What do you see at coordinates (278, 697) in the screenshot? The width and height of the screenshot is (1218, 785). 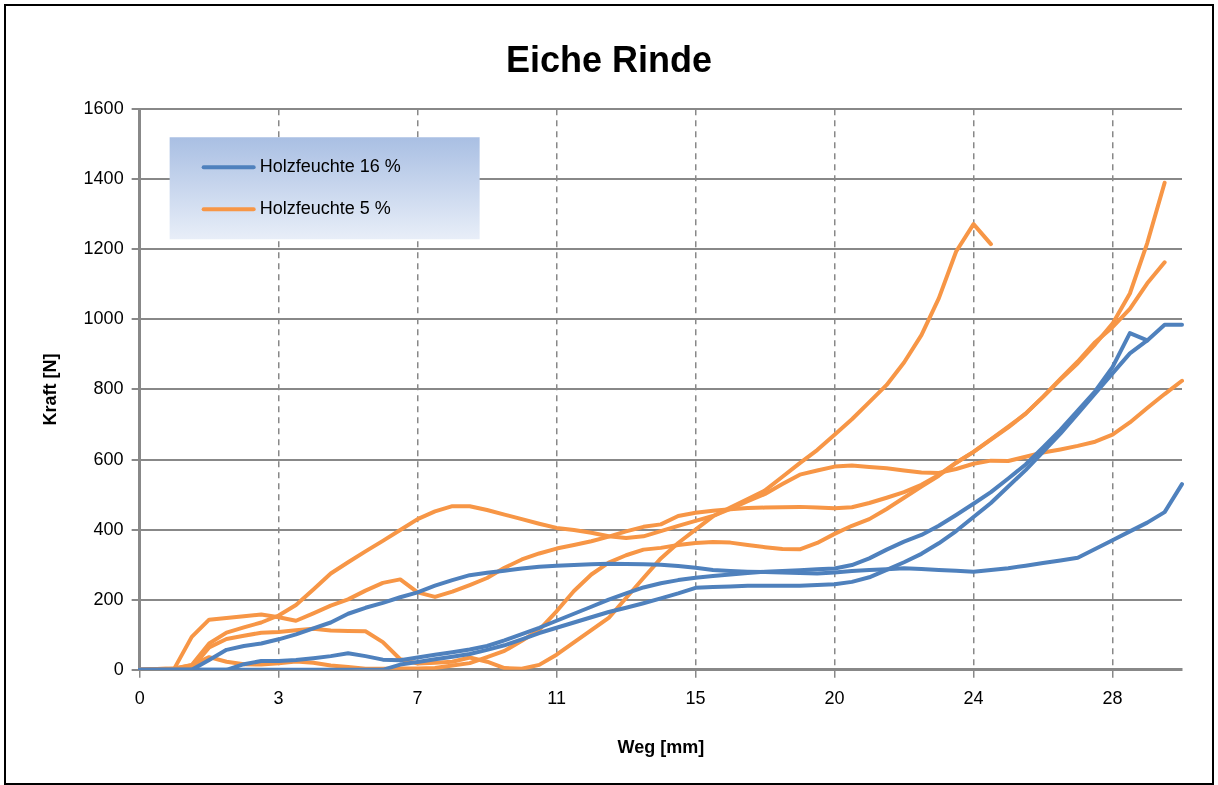 I see `x-tick-label: 3` at bounding box center [278, 697].